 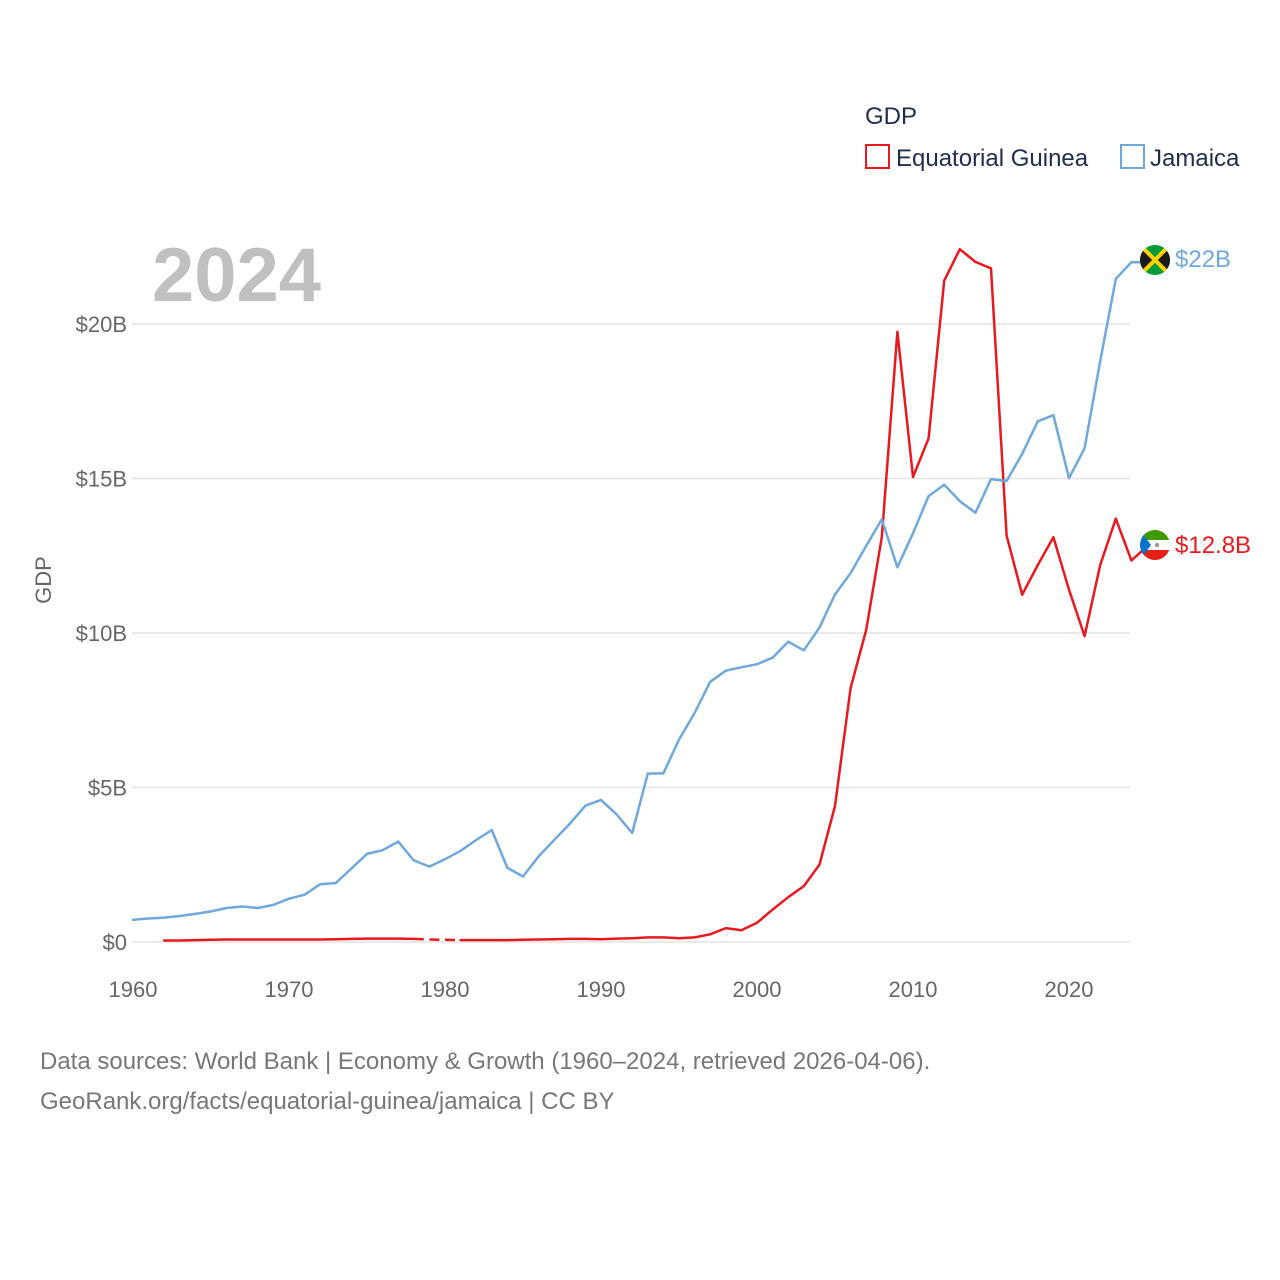 I want to click on y-axis-ticks: $0 $5B $10B $15B $20B, so click(x=101, y=633).